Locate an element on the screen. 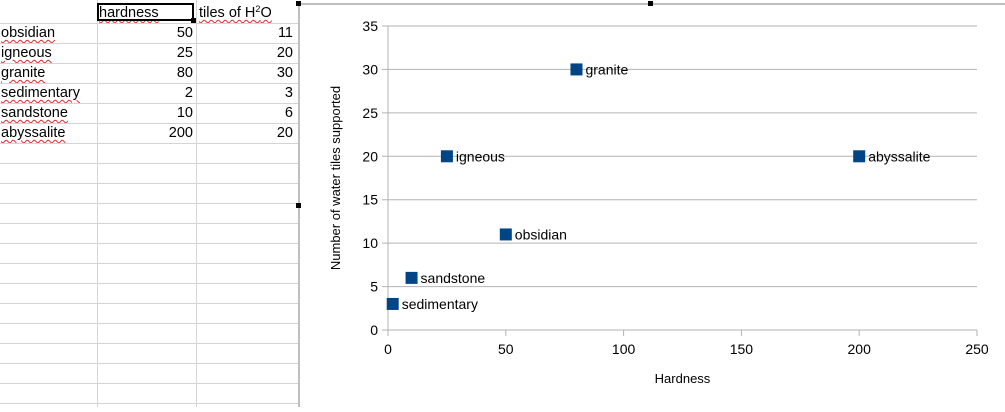 This screenshot has height=412, width=1005. cell-hardness-granite: 80 is located at coordinates (184, 73).